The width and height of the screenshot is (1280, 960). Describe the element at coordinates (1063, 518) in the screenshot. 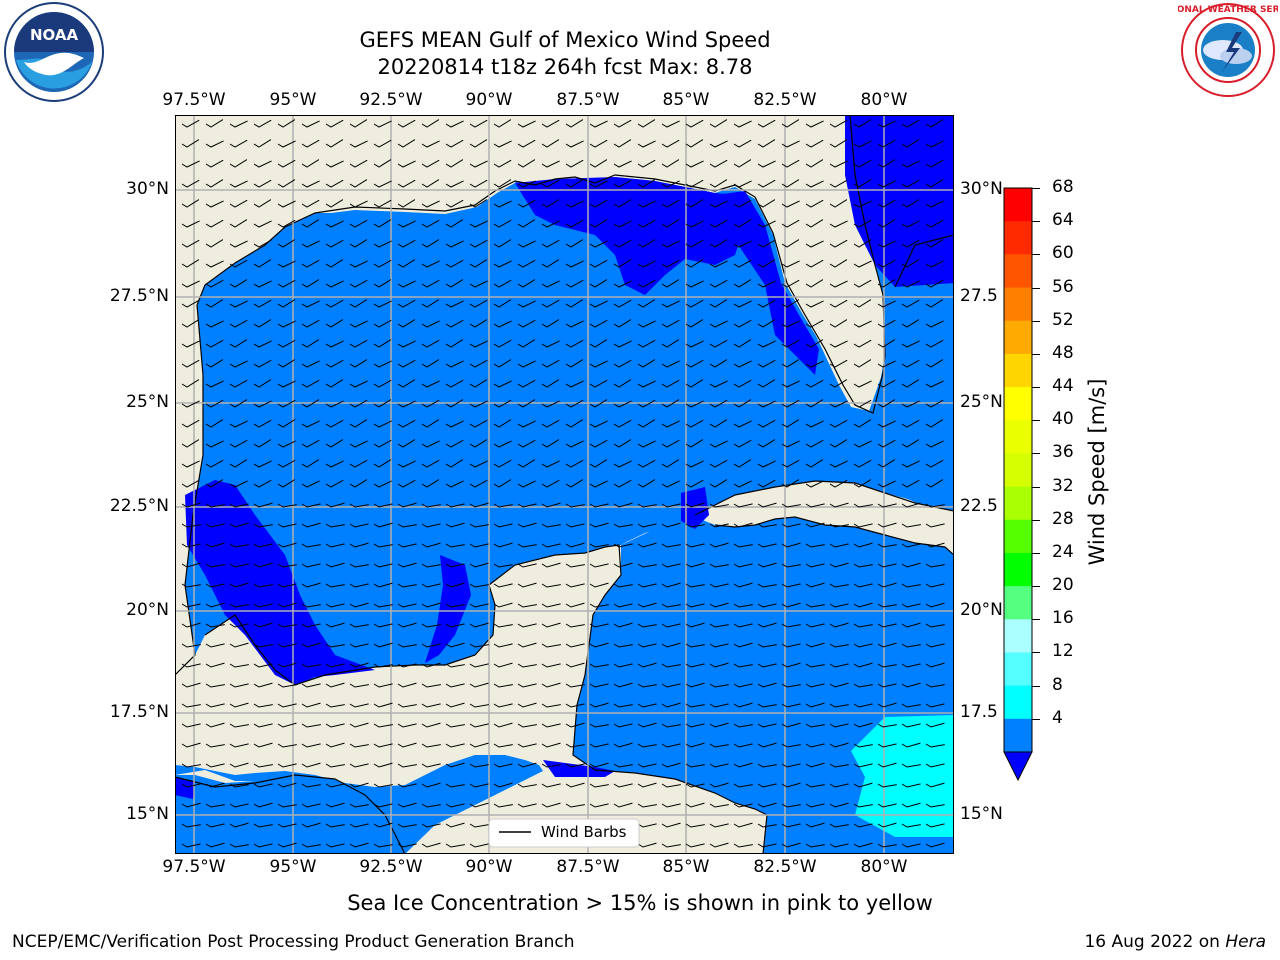

I see `colorbar-tick-label: 28` at that location.